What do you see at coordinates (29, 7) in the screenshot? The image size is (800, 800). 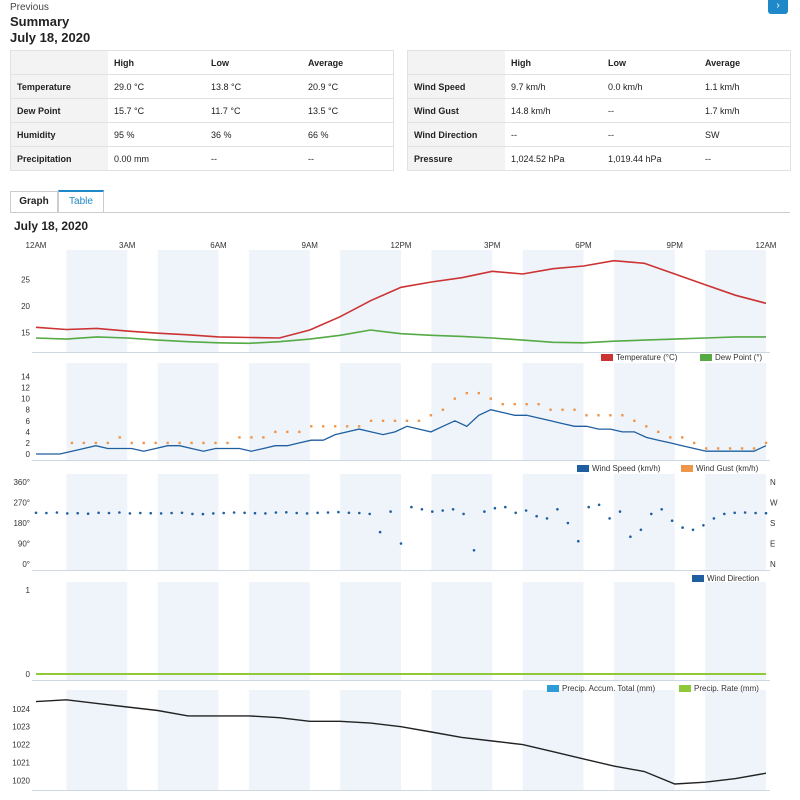 I see `previous-link: Previous` at bounding box center [29, 7].